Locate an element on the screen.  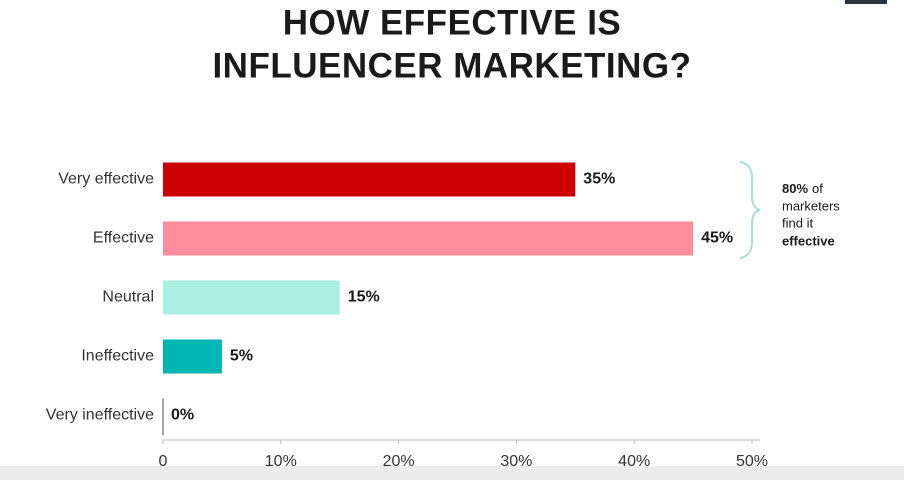
annotation-text: of is located at coordinates (817, 188).